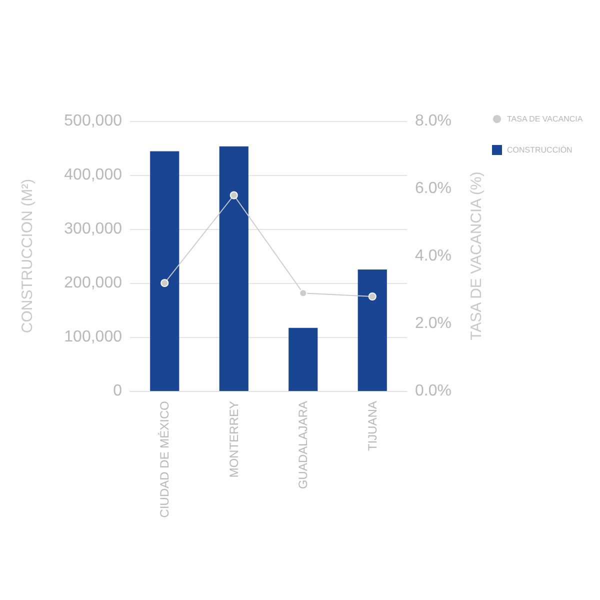 The image size is (600, 600). I want to click on legend-label: TASA DE VACANCIA, so click(545, 119).